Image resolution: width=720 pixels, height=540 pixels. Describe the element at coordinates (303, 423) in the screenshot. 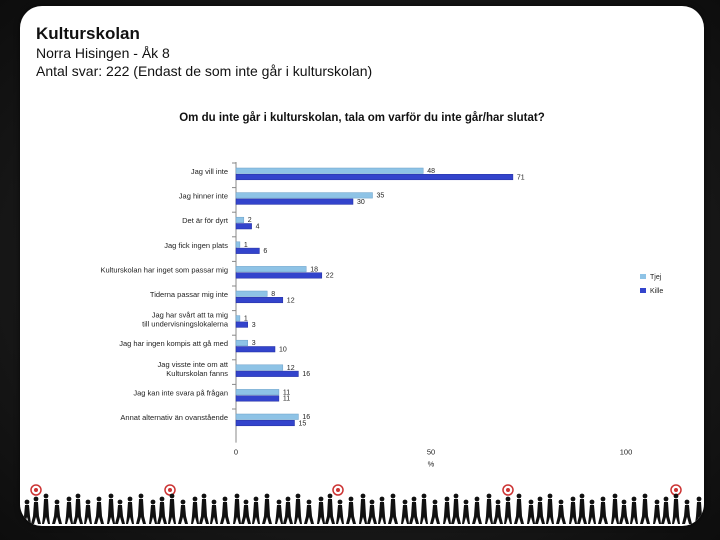

I see `data-label-kille: 15` at that location.